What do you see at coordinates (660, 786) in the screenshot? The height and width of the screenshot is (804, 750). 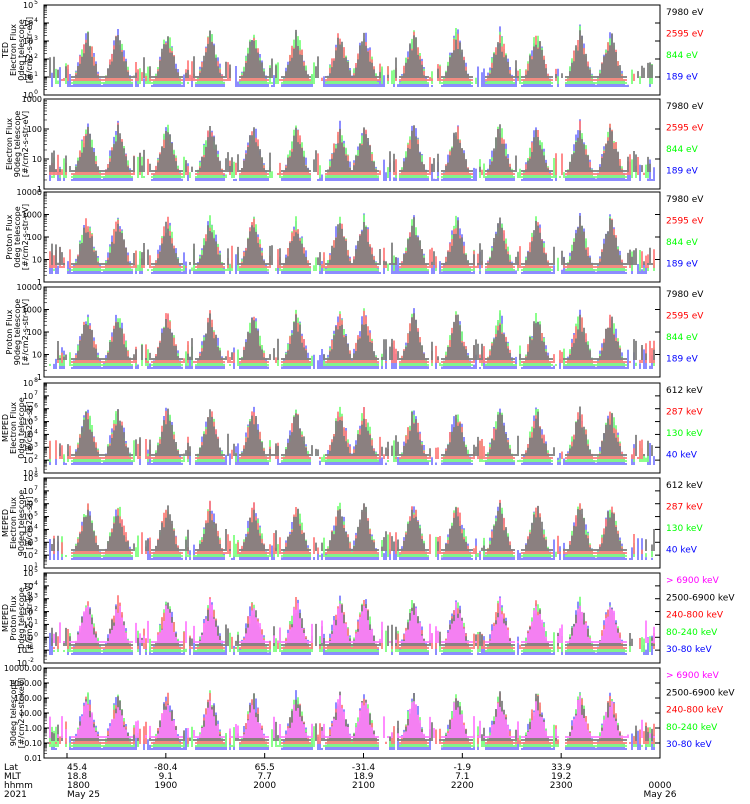 I see `x-tick-label: 0000` at bounding box center [660, 786].